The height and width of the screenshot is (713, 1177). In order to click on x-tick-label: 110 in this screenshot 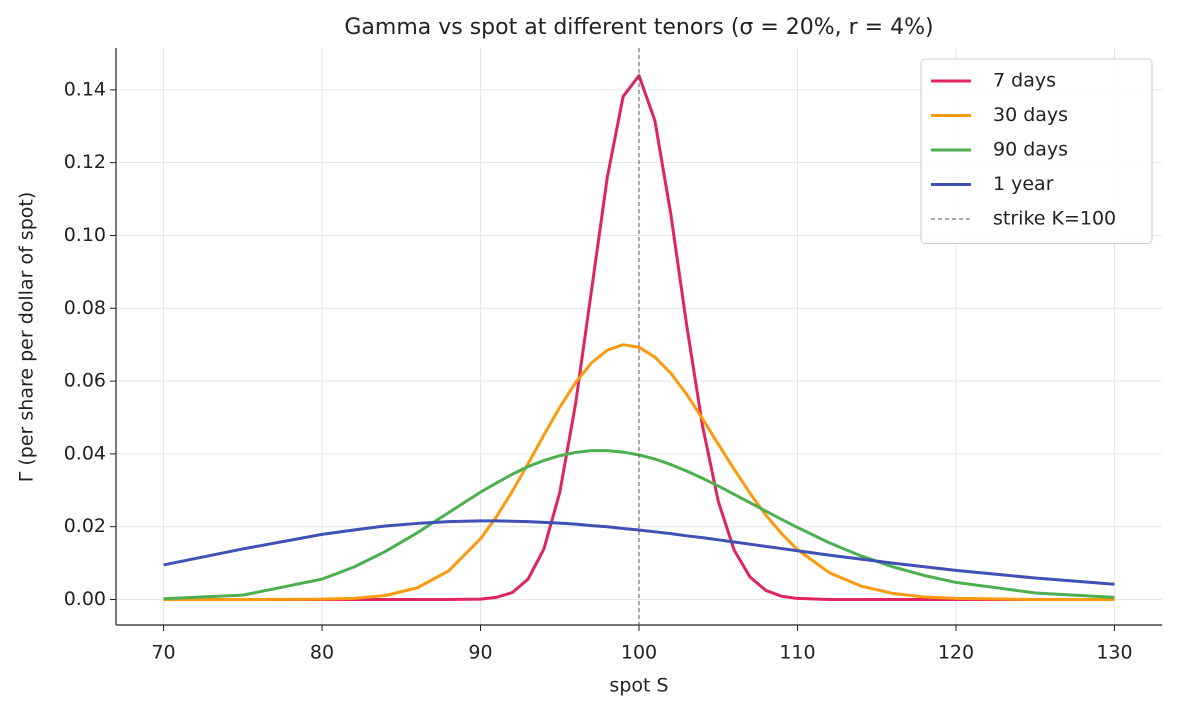, I will do `click(797, 653)`.